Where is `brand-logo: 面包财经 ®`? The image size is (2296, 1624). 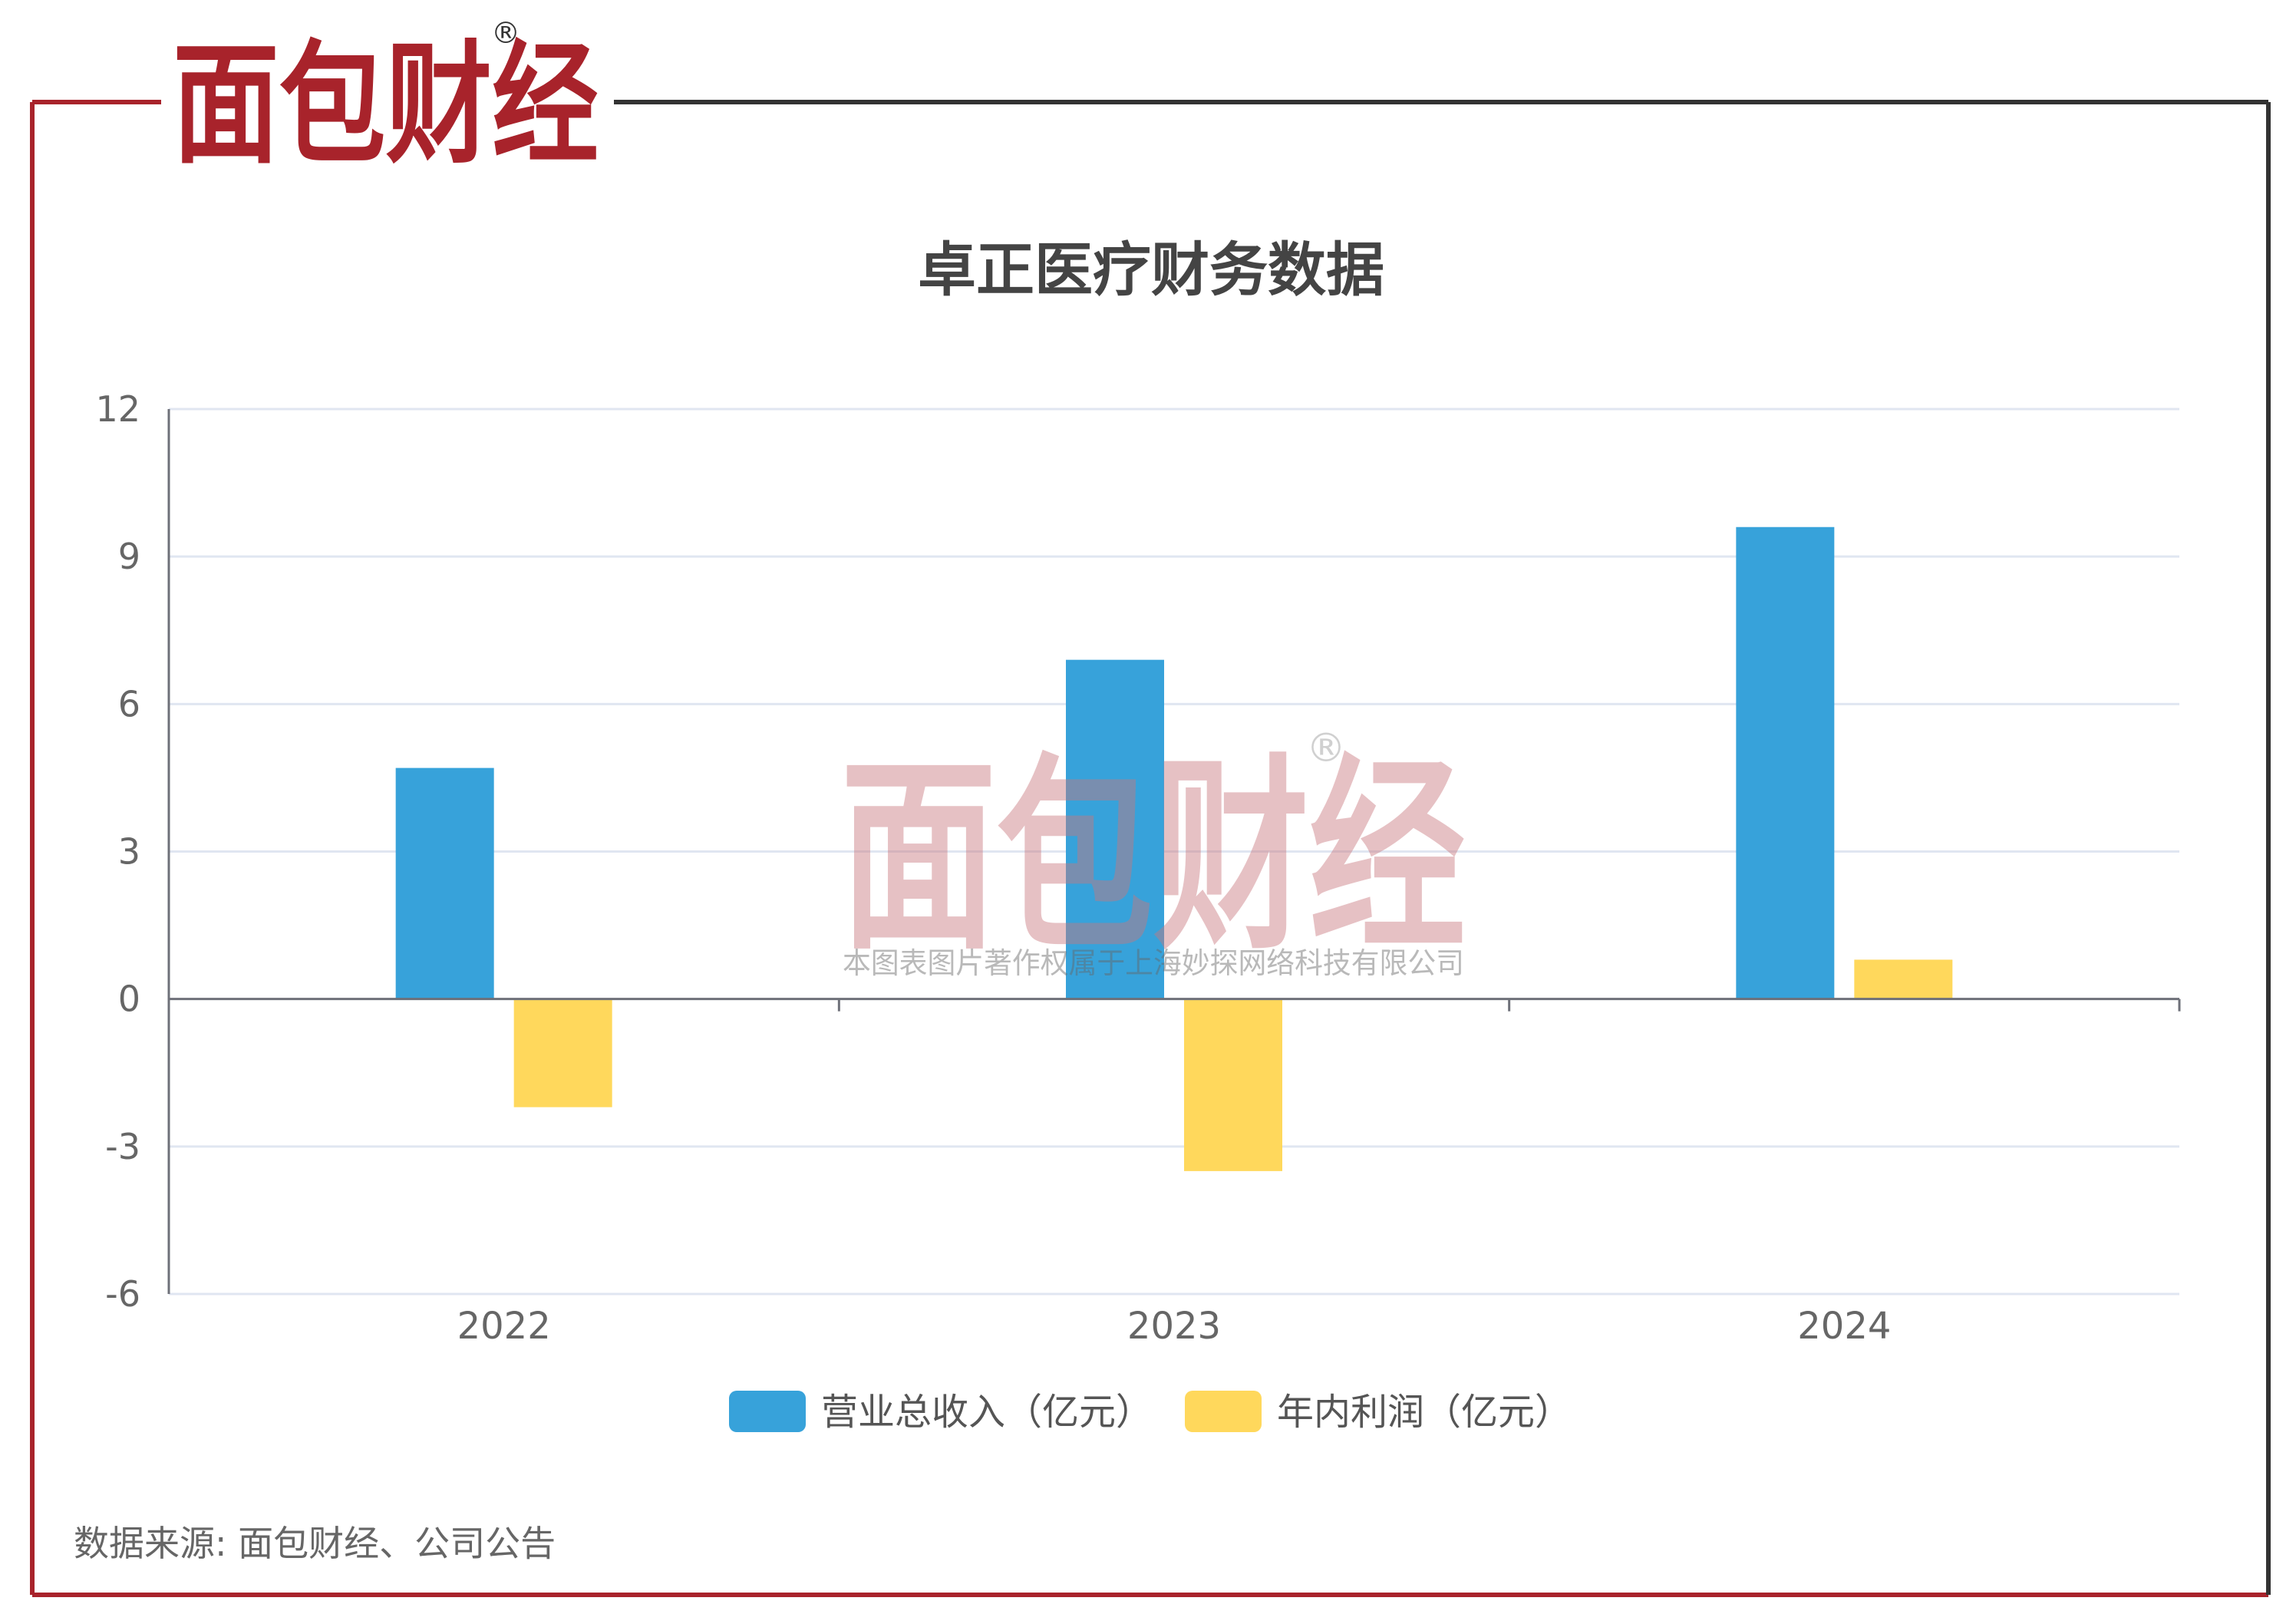 brand-logo: 面包财经 ® is located at coordinates (386, 99).